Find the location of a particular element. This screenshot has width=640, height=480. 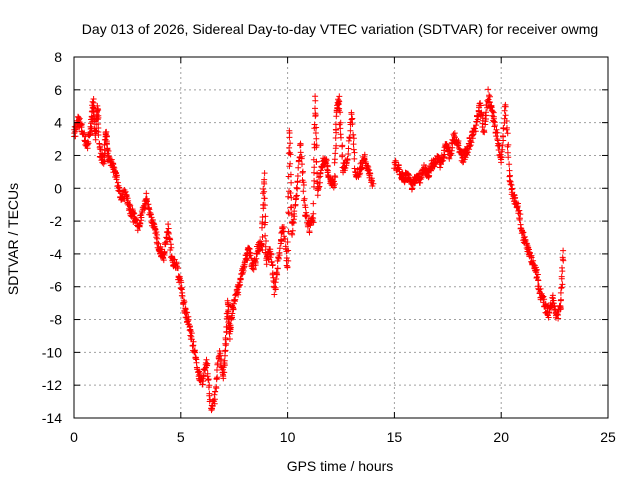

y-tick-label: 4 is located at coordinates (58, 123).